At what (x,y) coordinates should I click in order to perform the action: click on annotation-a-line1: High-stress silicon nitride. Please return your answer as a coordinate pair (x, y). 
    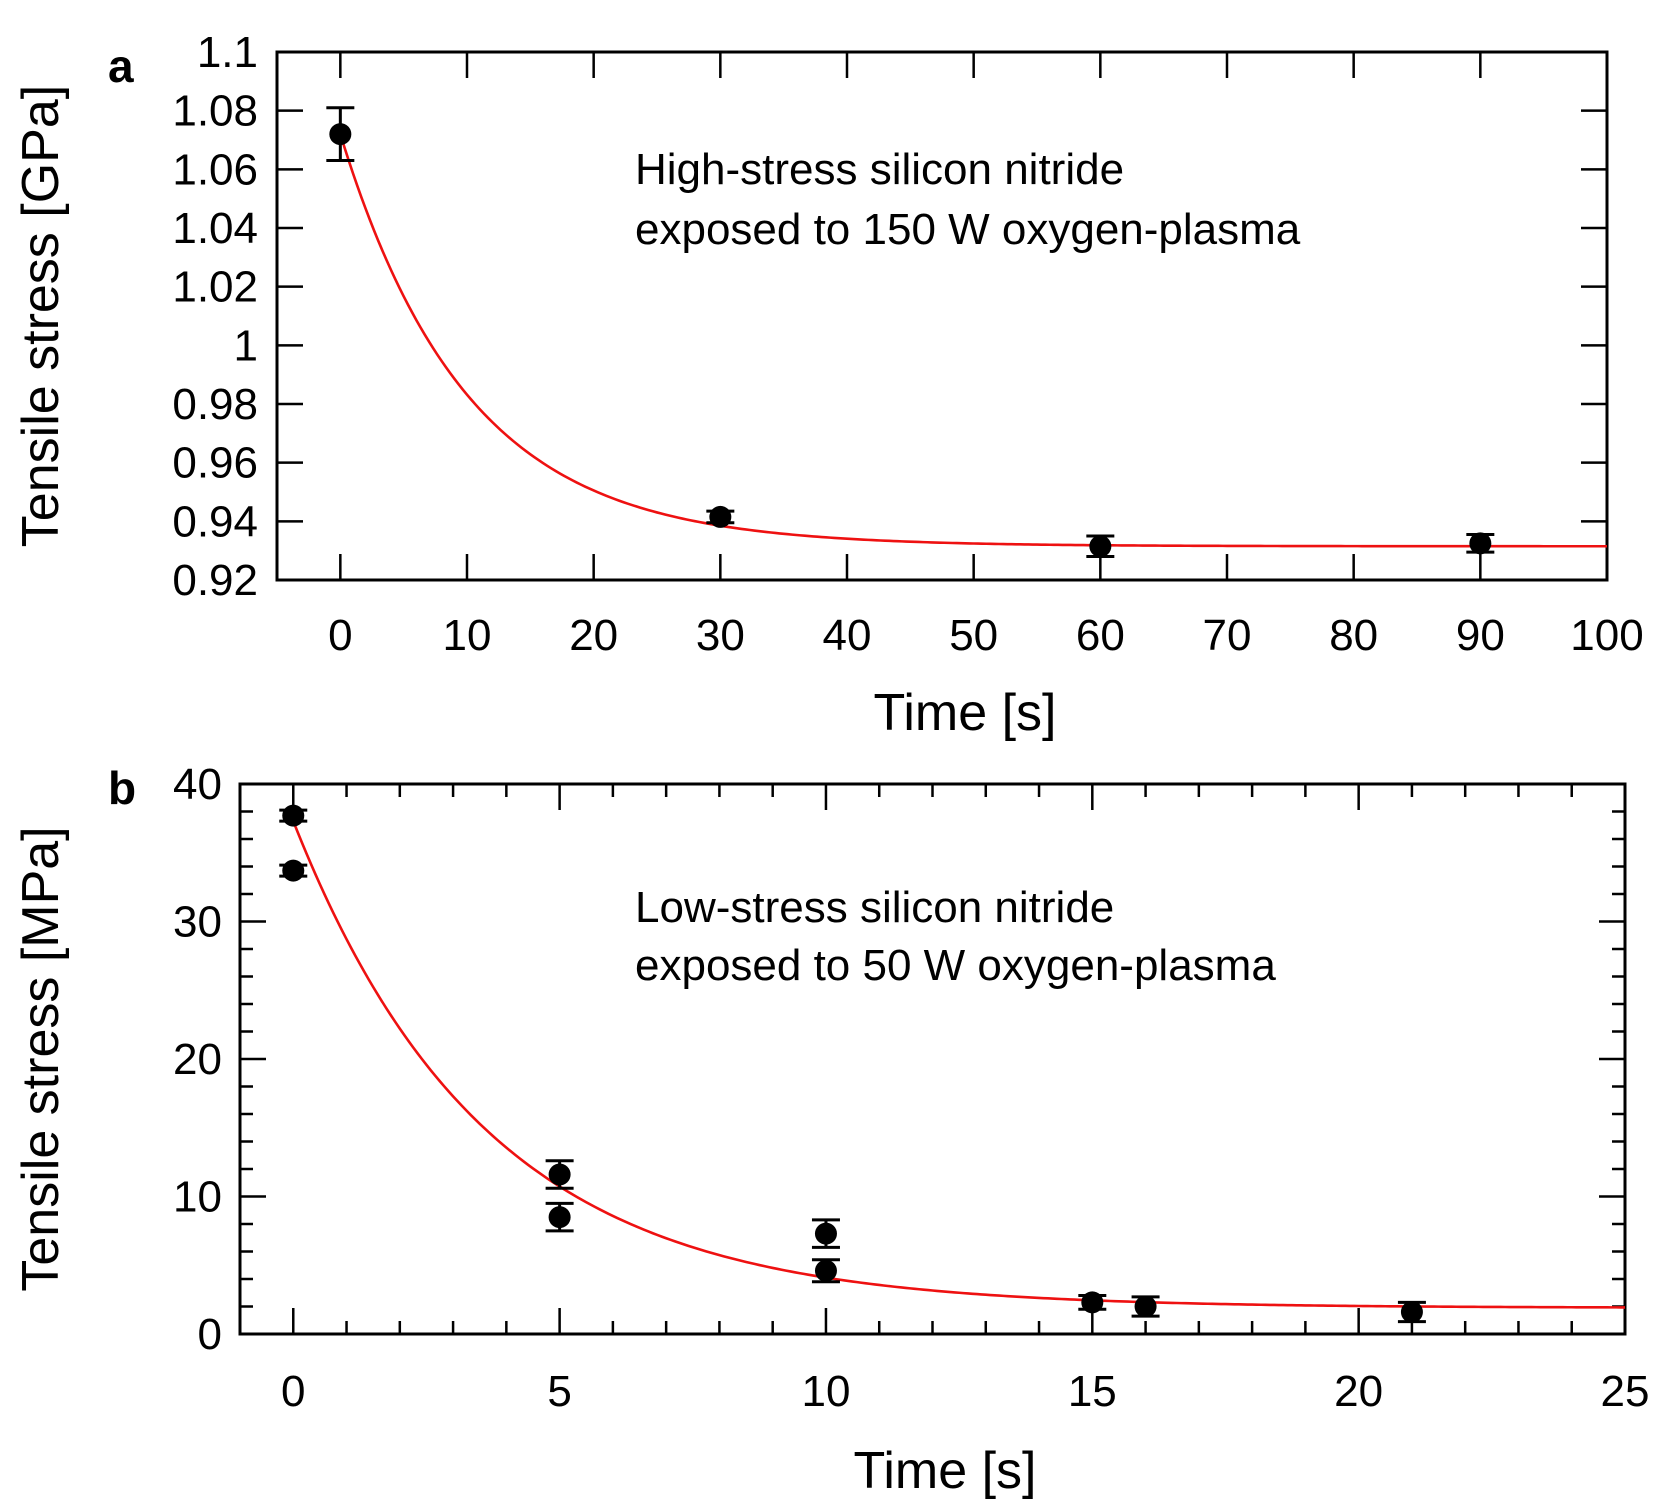
    Looking at the image, I should click on (879, 169).